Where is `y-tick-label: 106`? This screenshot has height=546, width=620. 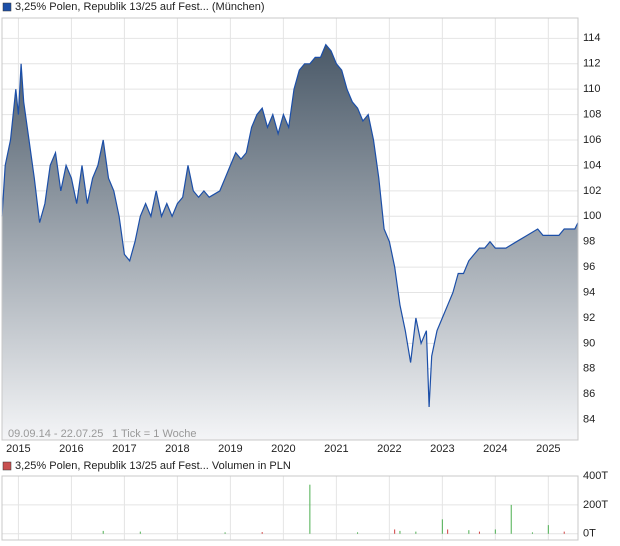
y-tick-label: 106 is located at coordinates (592, 140).